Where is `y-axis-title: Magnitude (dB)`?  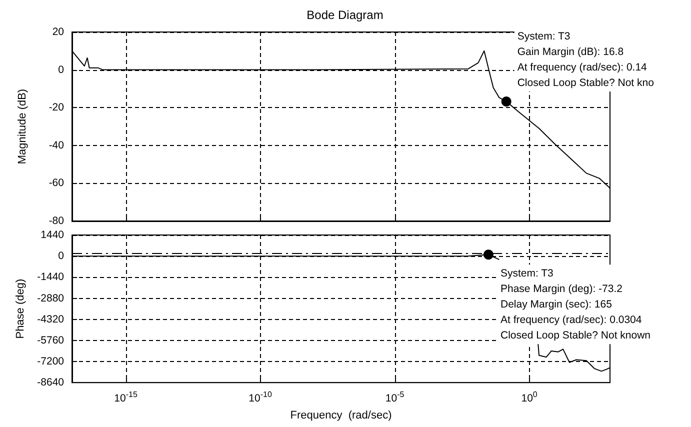
y-axis-title: Magnitude (dB) is located at coordinates (22, 126).